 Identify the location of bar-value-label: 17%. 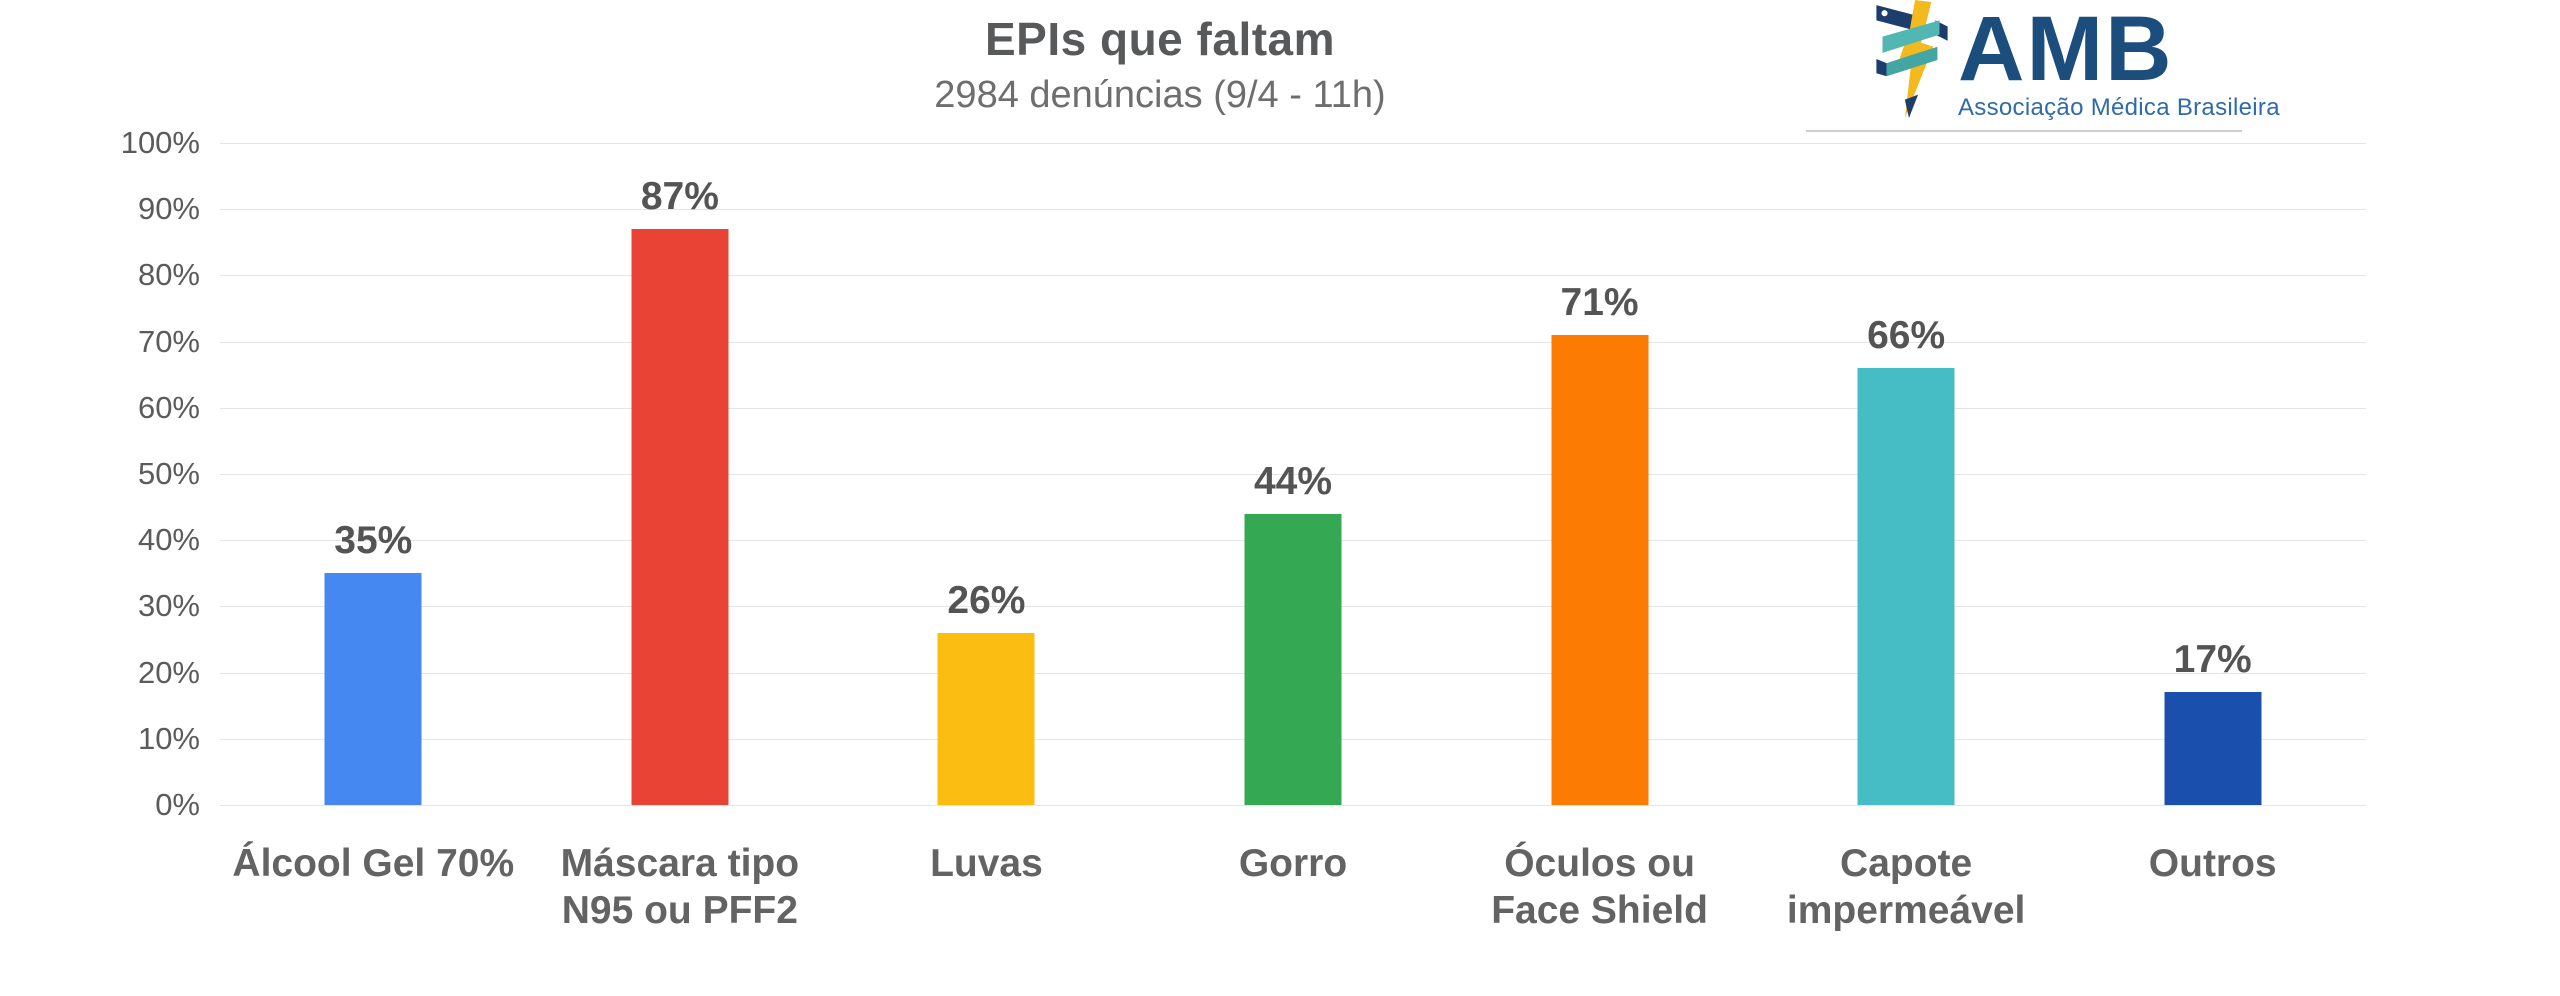
(2212, 660).